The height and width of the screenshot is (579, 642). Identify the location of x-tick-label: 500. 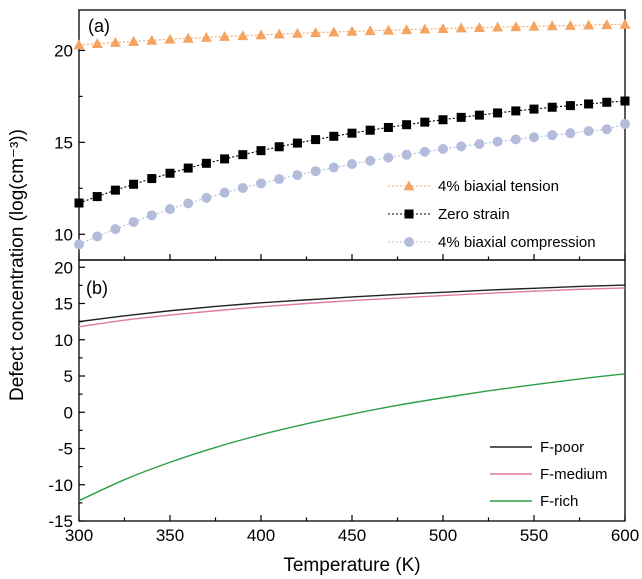
(443, 535).